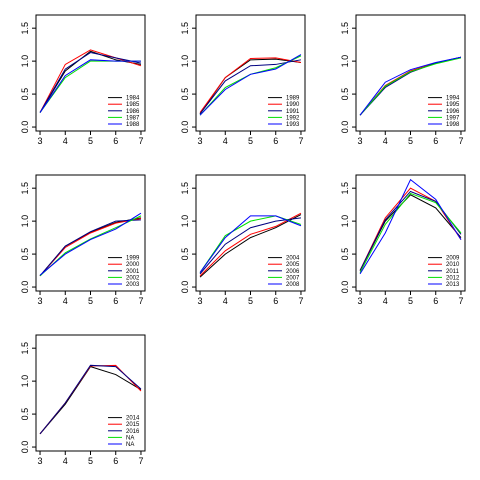  What do you see at coordinates (293, 105) in the screenshot?
I see `legend-label: 1990` at bounding box center [293, 105].